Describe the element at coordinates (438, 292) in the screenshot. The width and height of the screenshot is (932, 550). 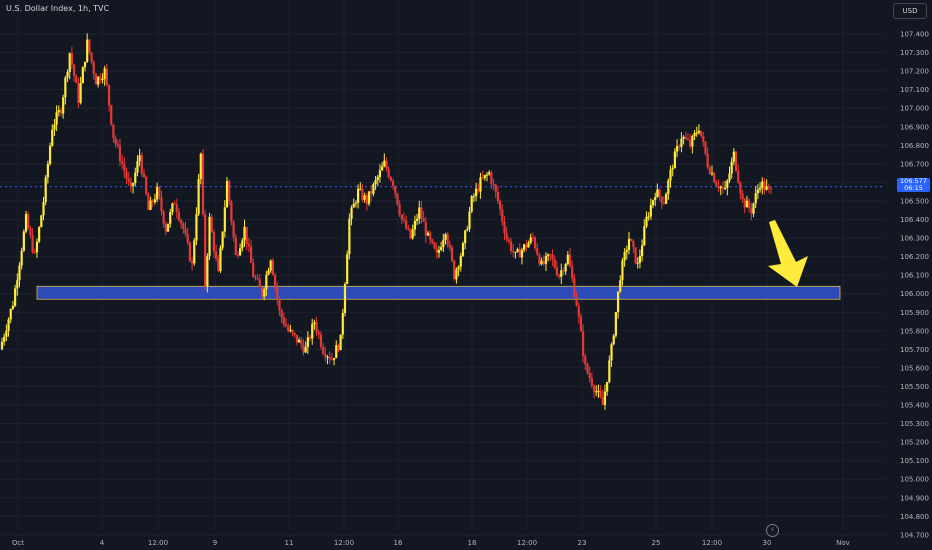
I see `support-zone` at that location.